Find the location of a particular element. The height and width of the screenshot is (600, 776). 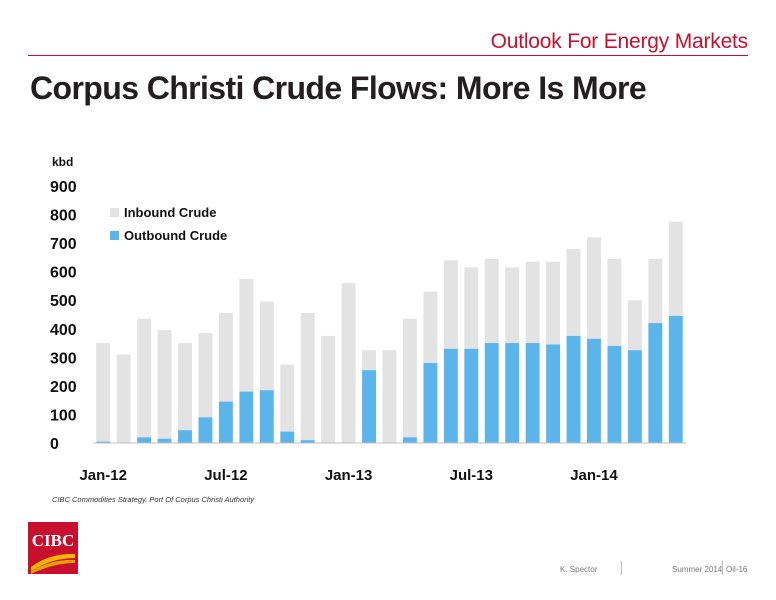

footer-page-number: Oil-16 is located at coordinates (737, 569).